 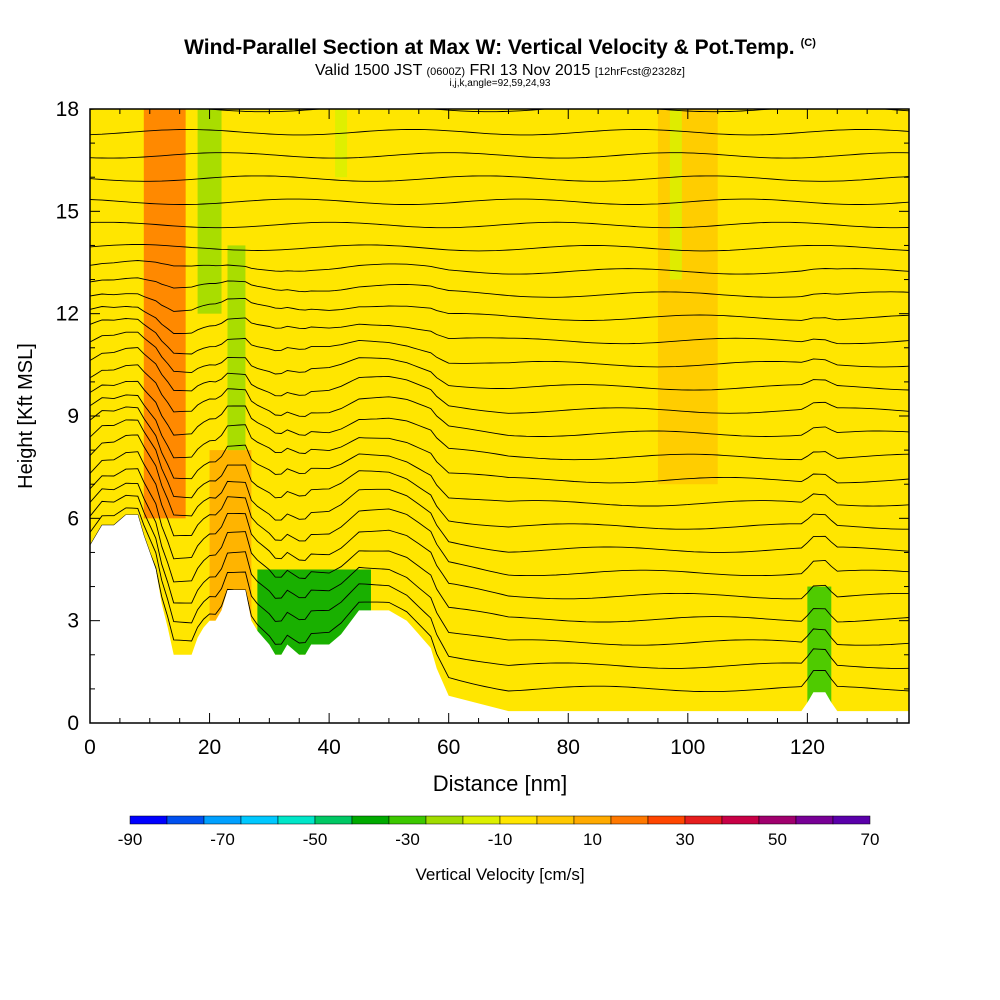 I want to click on y-tick-label: 9, so click(x=73, y=416).